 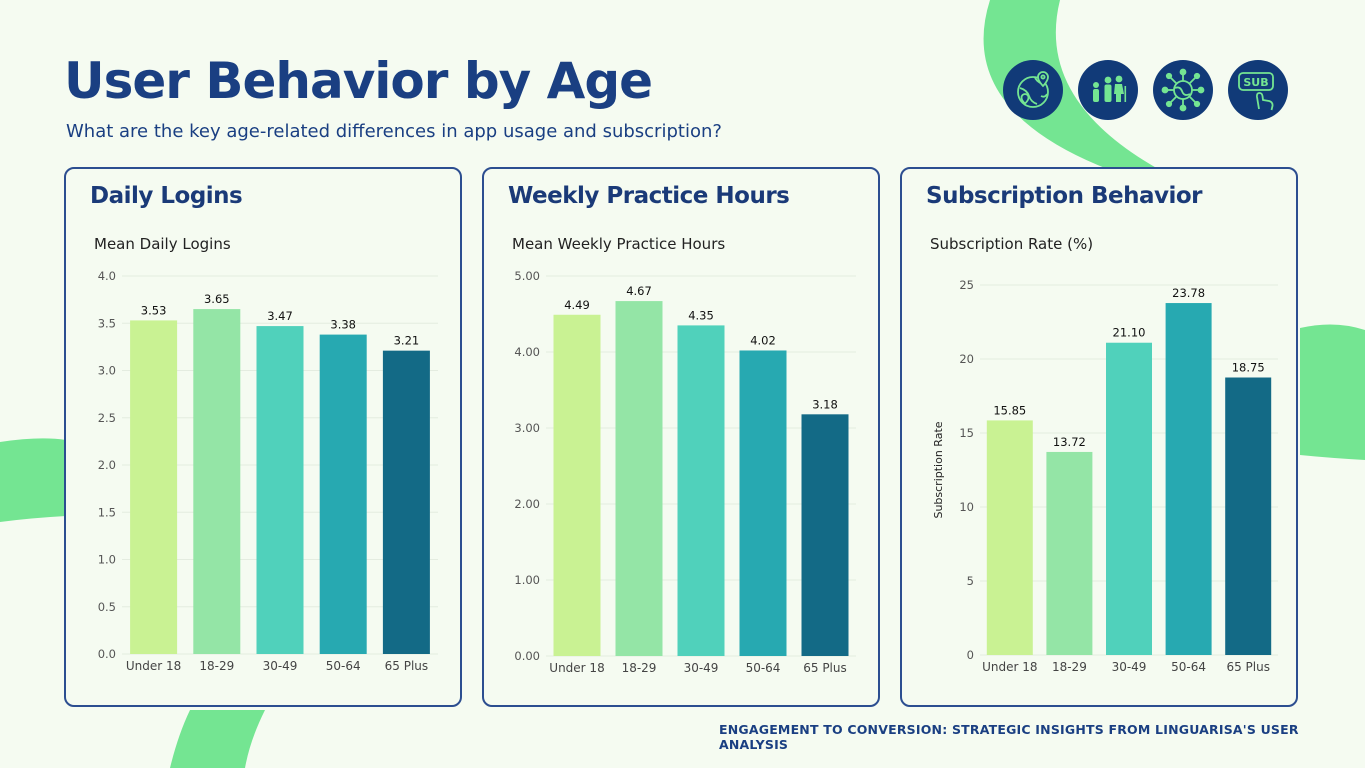 What do you see at coordinates (1012, 244) in the screenshot?
I see `panel-subtitle: Subscription Rate (%)` at bounding box center [1012, 244].